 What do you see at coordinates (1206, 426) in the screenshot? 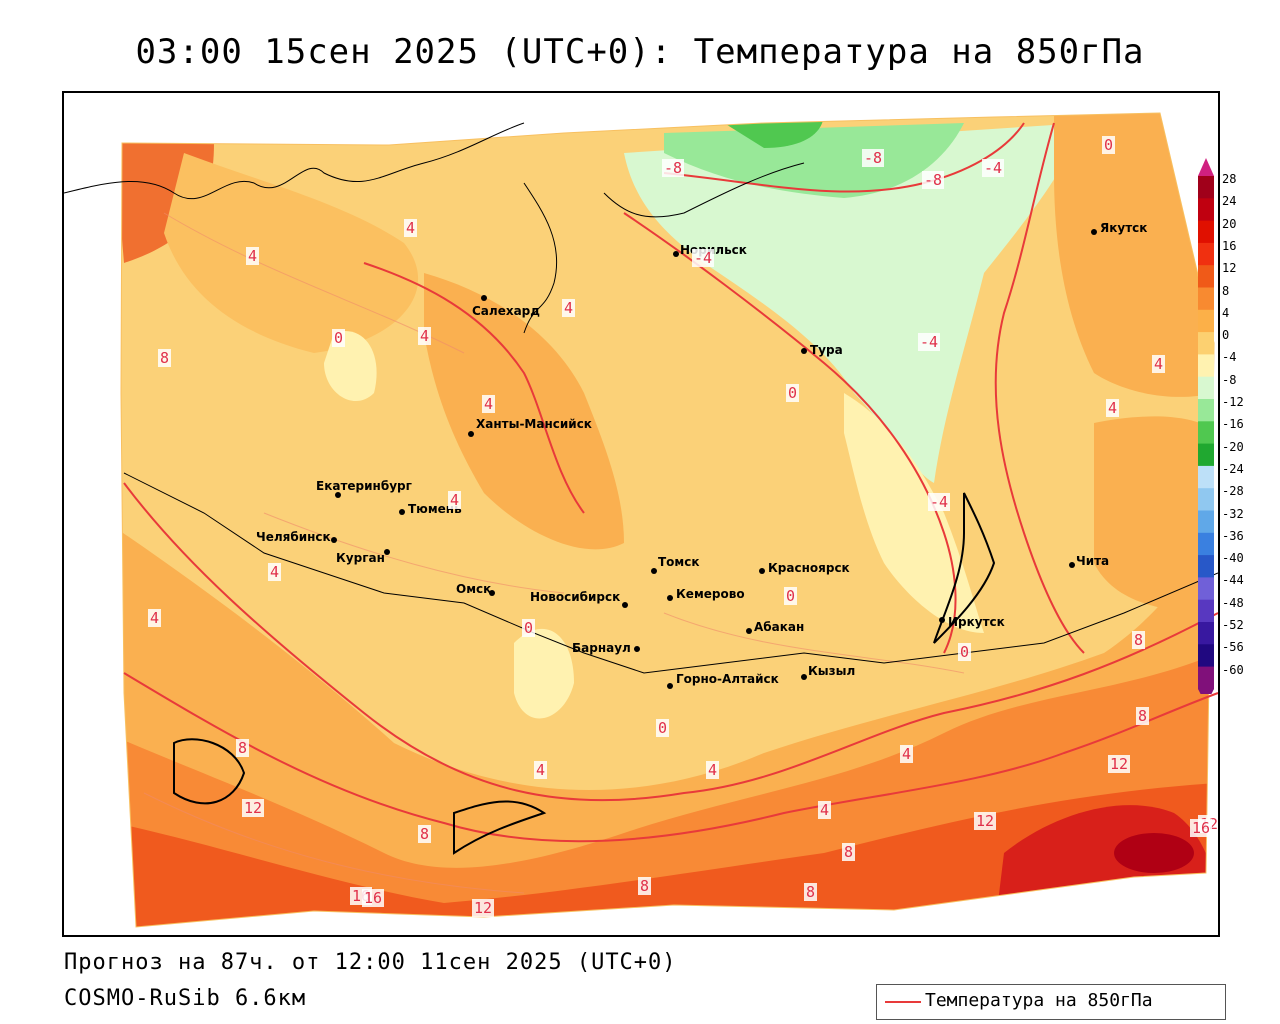
I see `color-scale` at bounding box center [1206, 426].